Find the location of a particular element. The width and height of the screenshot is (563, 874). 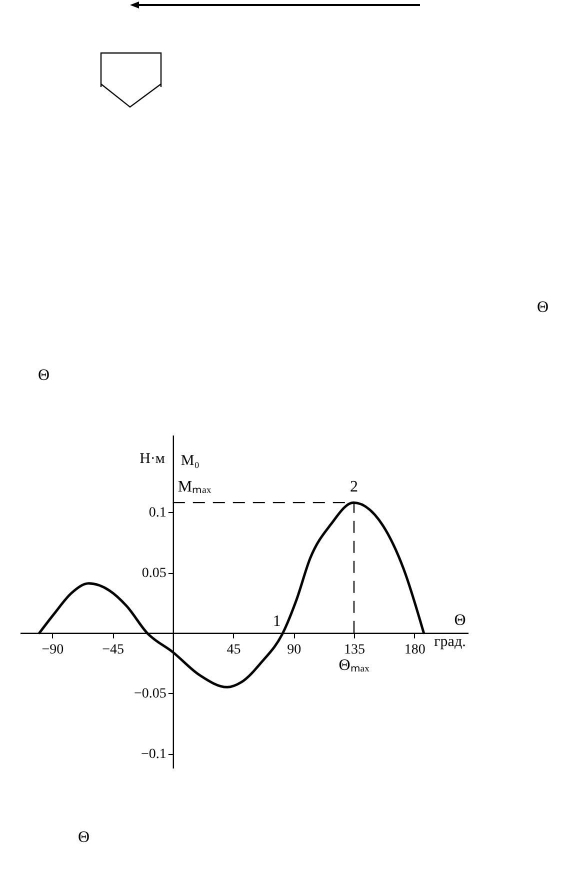

x-axis-title: Θ is located at coordinates (460, 620).